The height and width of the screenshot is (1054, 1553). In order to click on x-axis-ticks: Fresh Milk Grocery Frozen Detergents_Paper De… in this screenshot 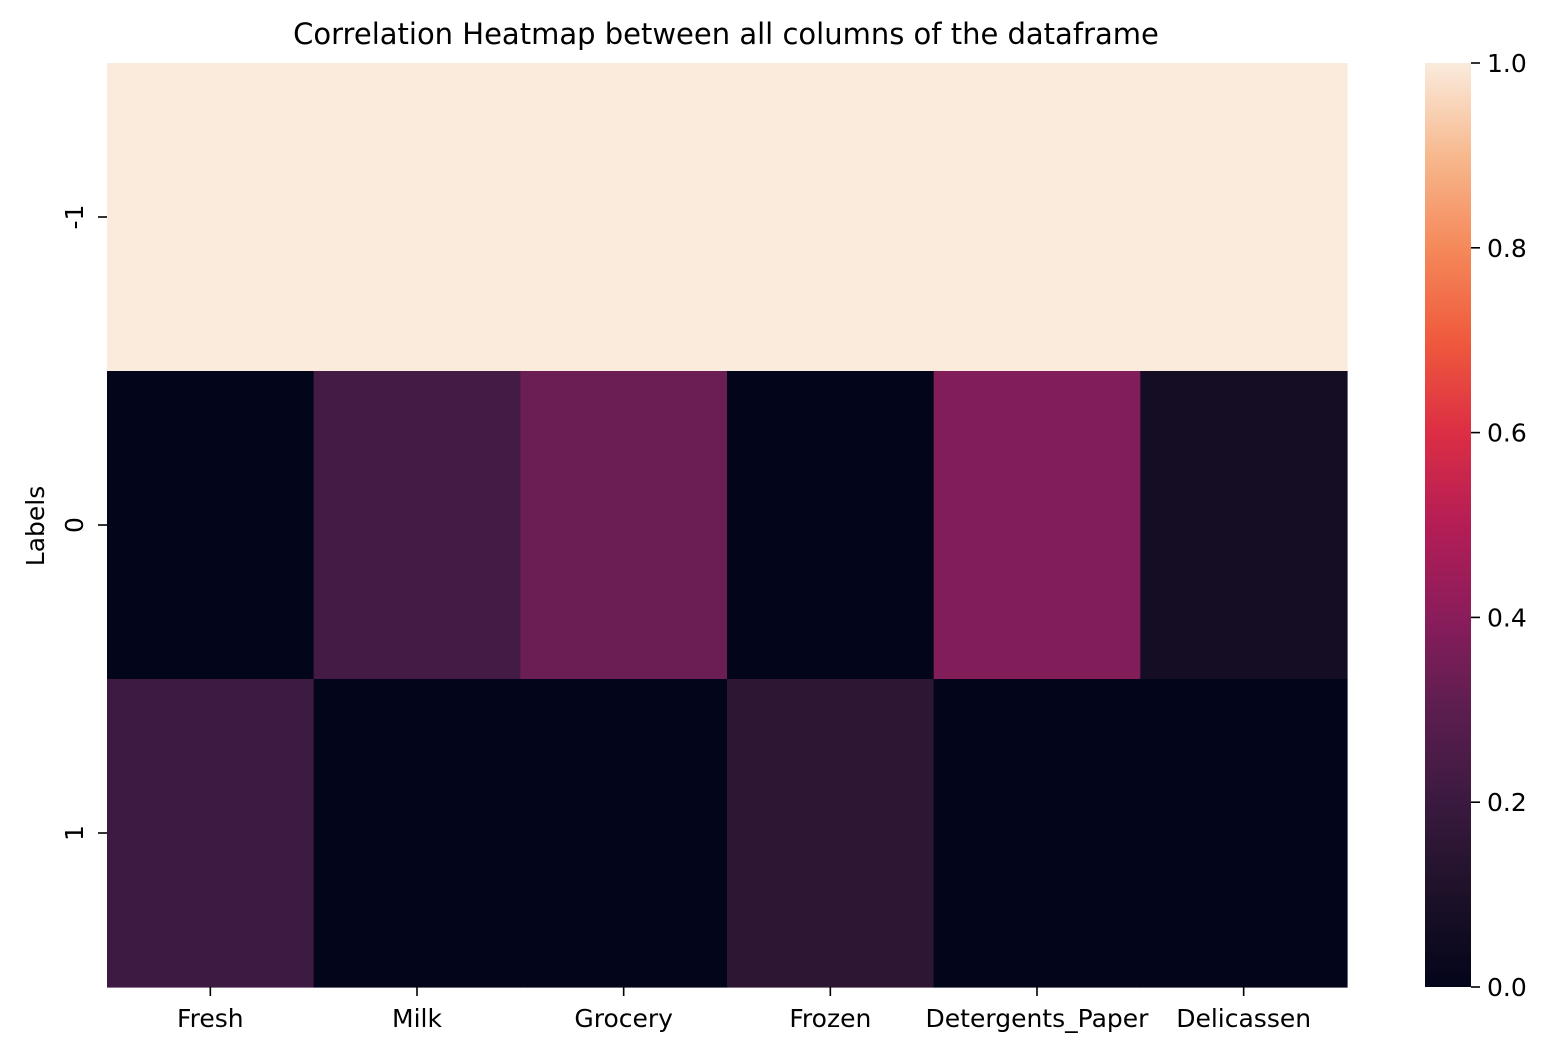, I will do `click(744, 1010)`.